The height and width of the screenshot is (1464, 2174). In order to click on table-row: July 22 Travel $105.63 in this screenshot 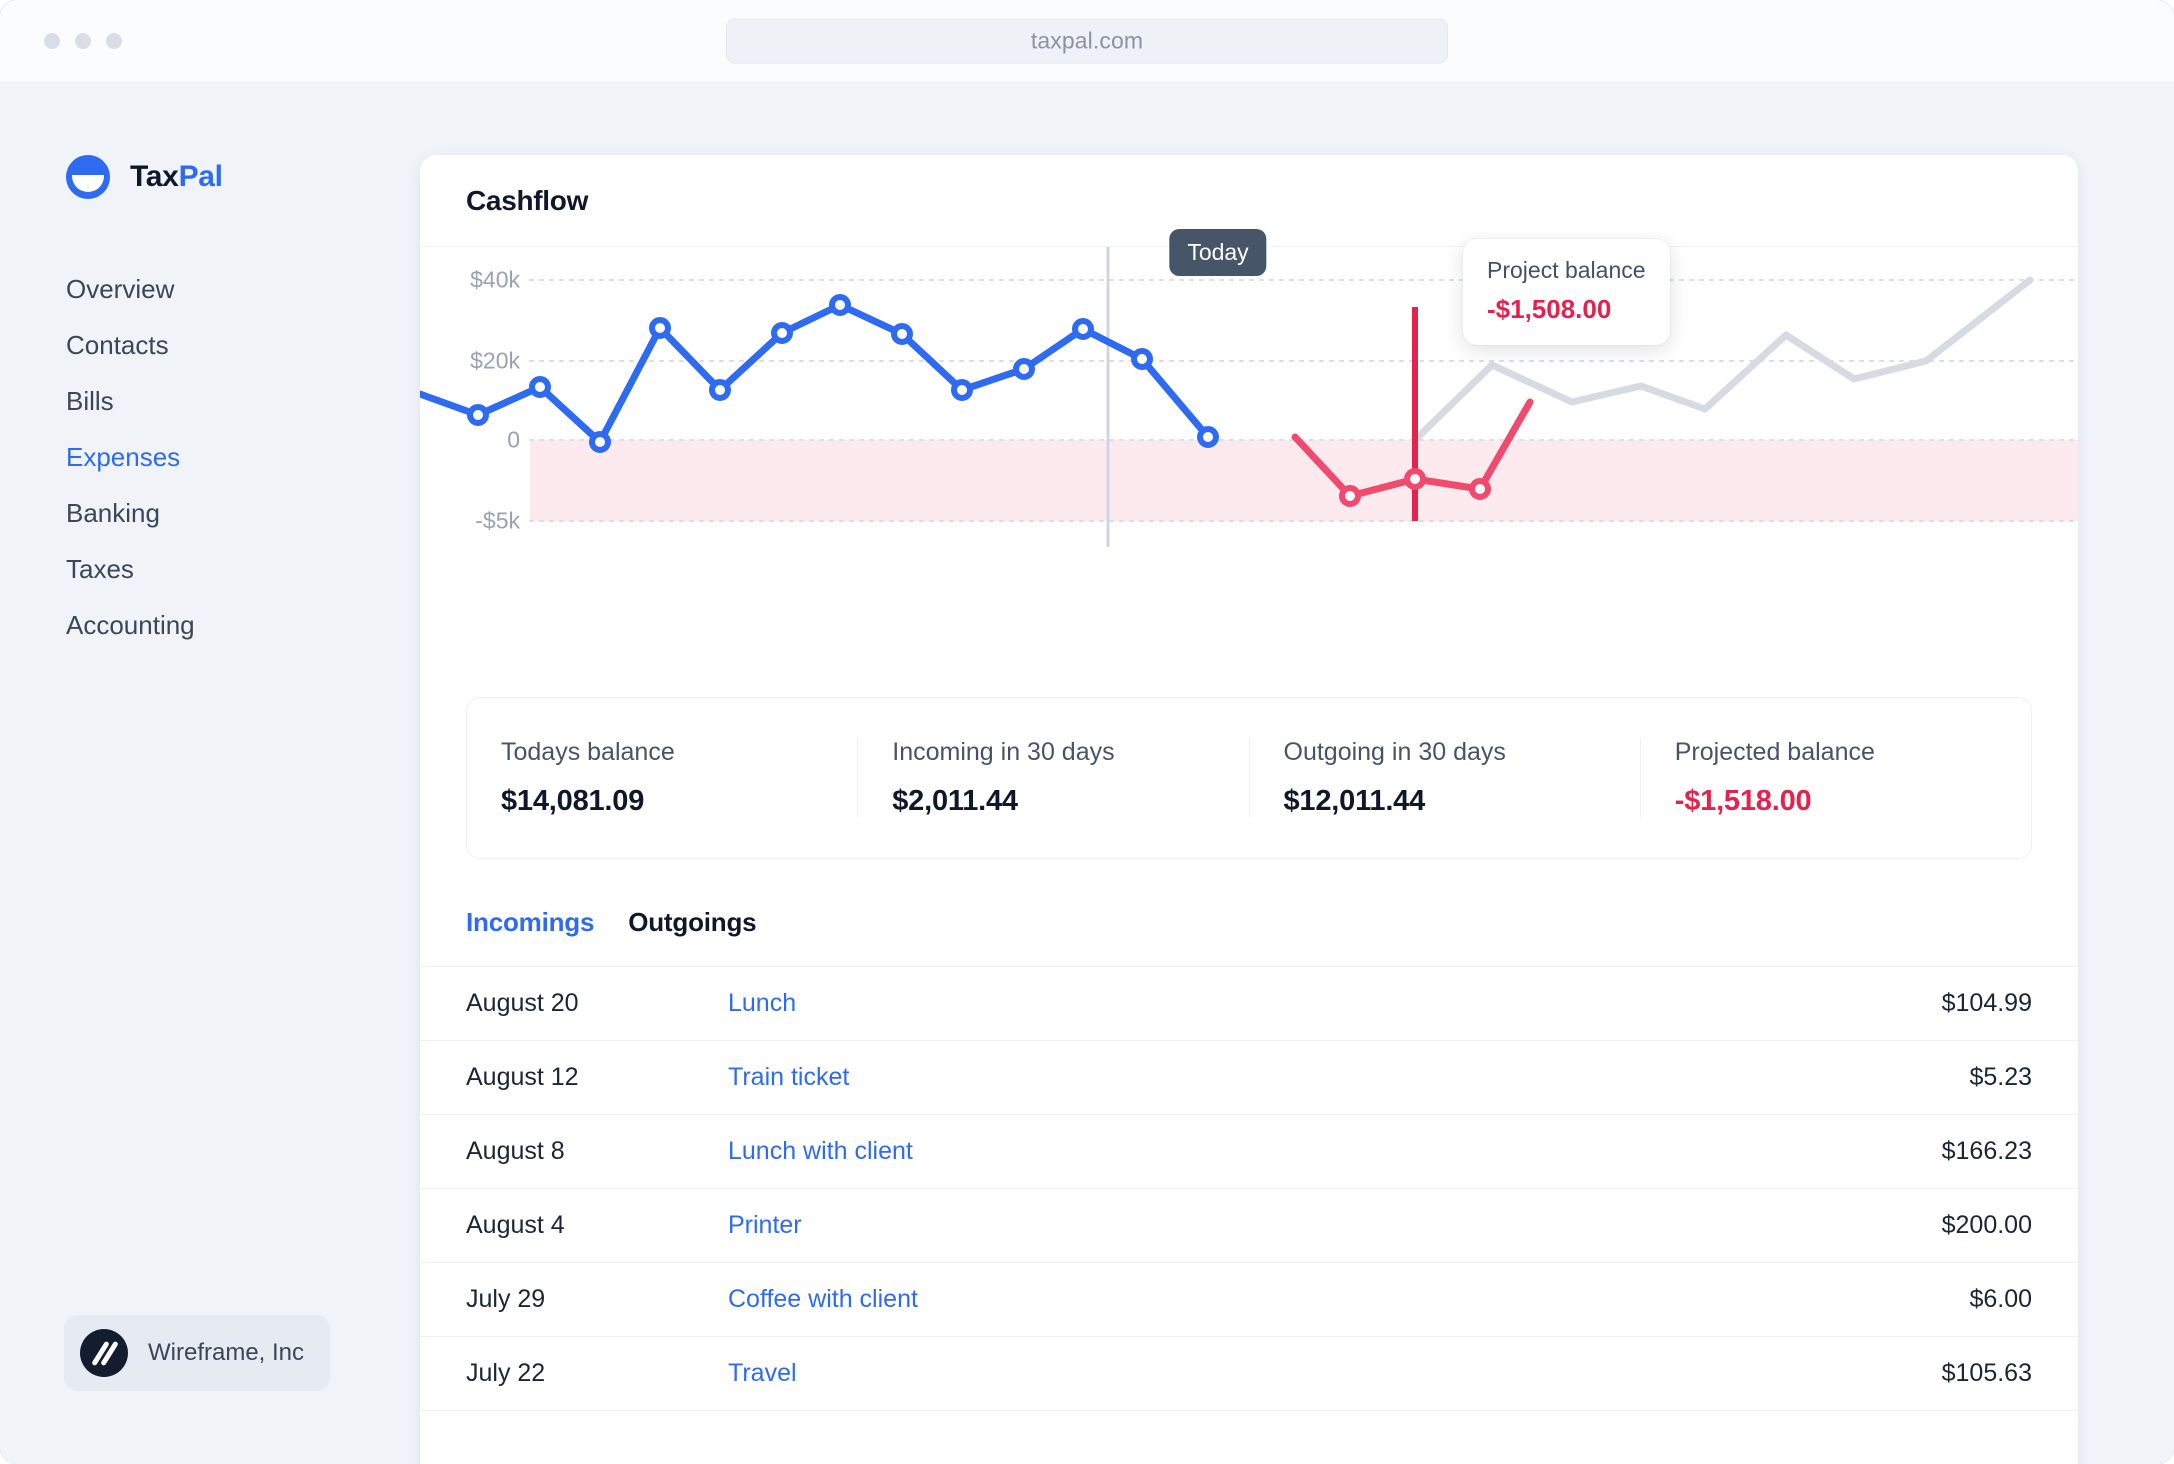, I will do `click(1249, 1374)`.